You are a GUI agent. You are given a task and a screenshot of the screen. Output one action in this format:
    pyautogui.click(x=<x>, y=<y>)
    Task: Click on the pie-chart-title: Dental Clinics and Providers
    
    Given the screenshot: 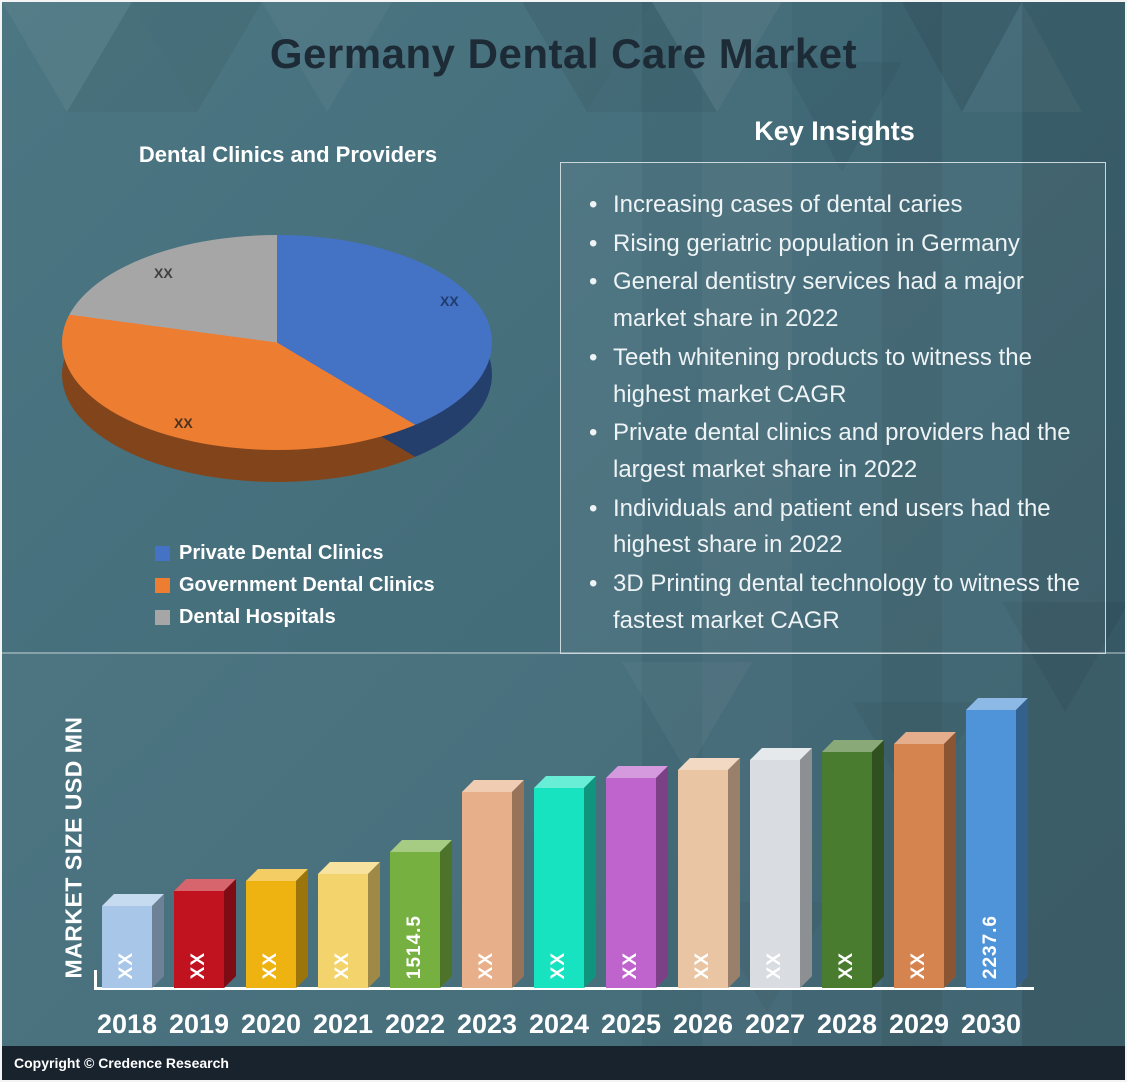 What is the action you would take?
    pyautogui.click(x=288, y=154)
    